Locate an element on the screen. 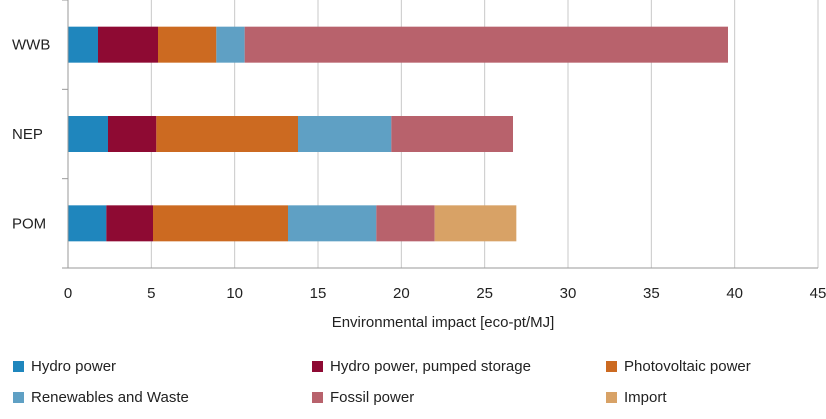 Image resolution: width=826 pixels, height=419 pixels. legend-item: Photovoltaic power is located at coordinates (678, 366).